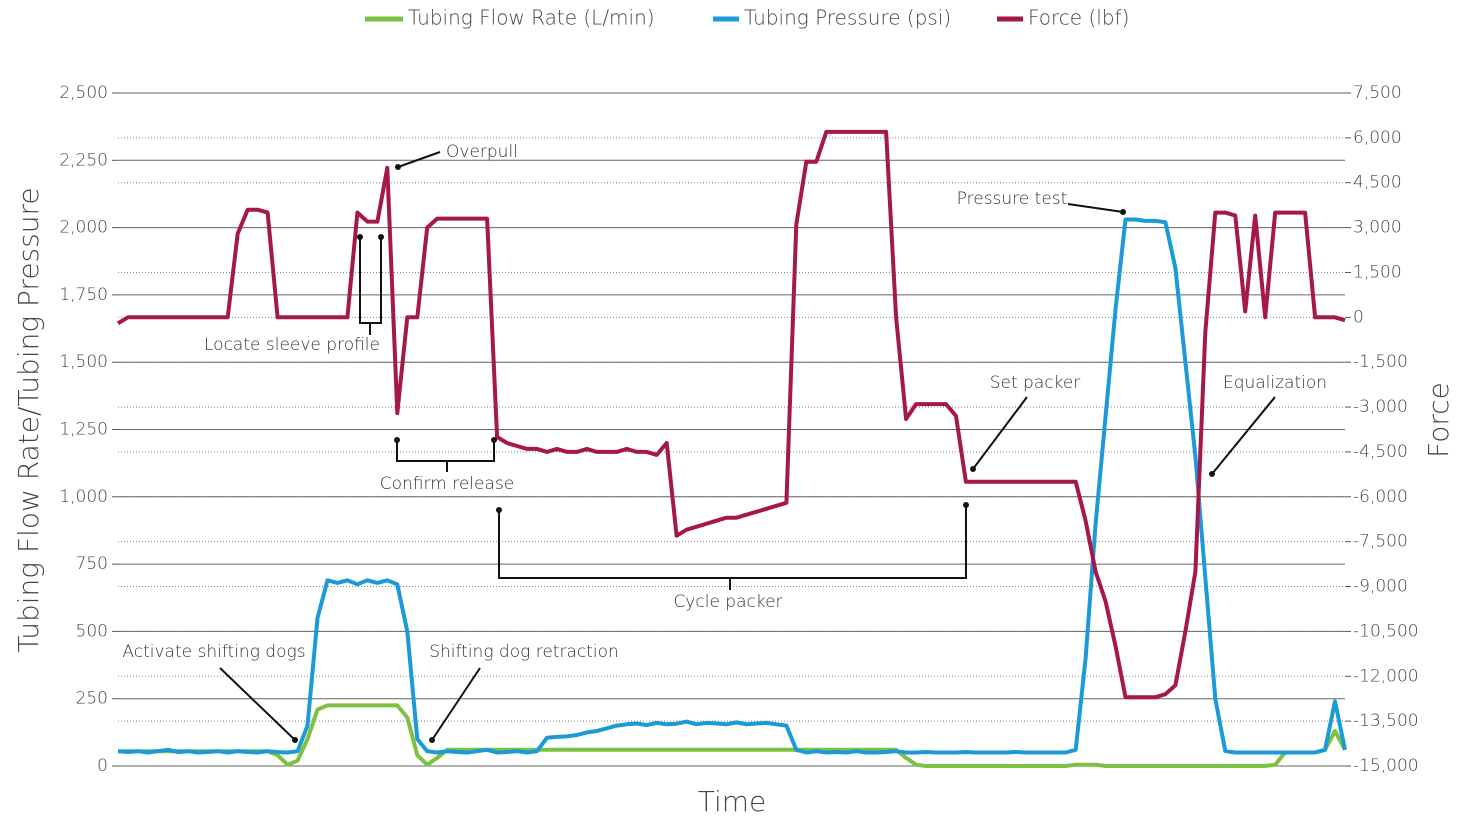  I want to click on annotation: Pressure test, so click(1012, 199).